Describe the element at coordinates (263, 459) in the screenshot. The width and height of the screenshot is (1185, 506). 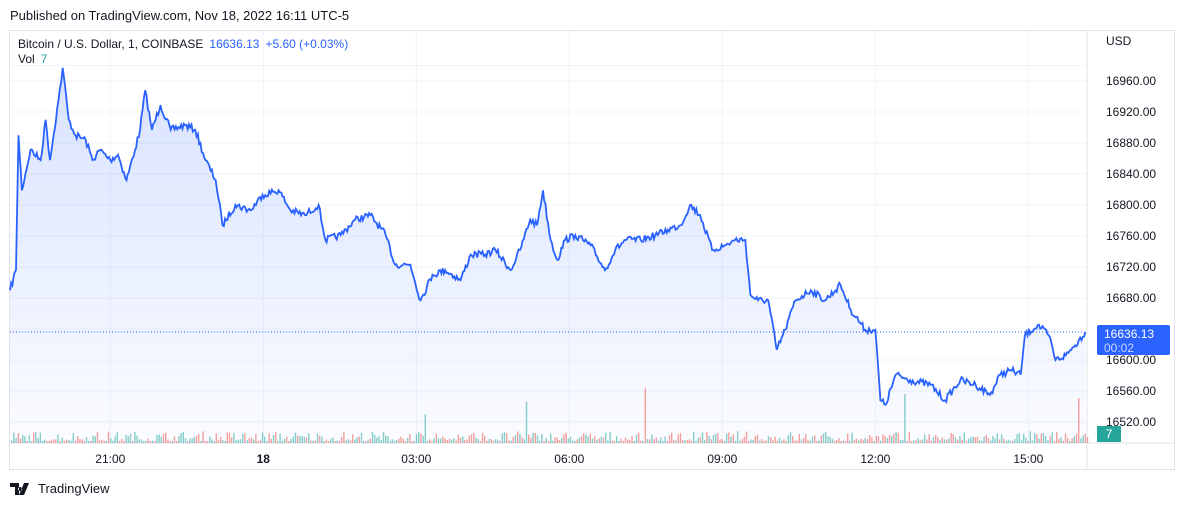
I see `x-tick-label: 18` at that location.